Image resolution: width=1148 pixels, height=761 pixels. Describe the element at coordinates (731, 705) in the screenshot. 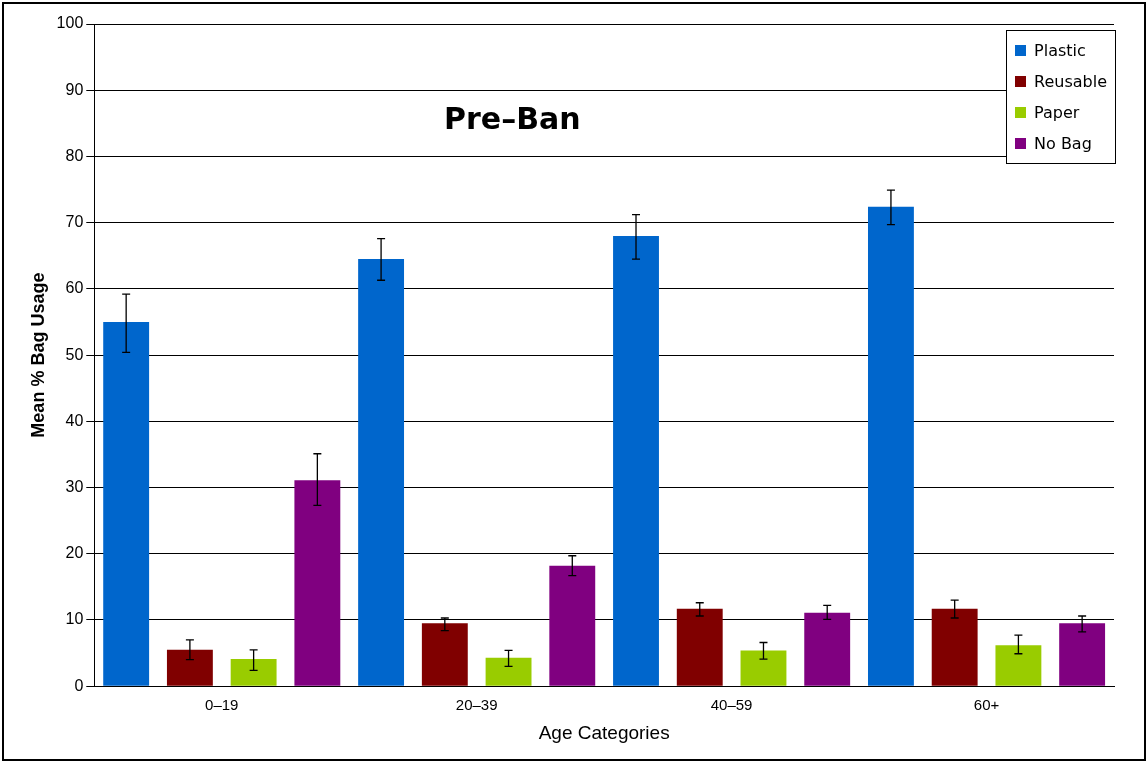

I see `x-tick-label: 40–59` at that location.